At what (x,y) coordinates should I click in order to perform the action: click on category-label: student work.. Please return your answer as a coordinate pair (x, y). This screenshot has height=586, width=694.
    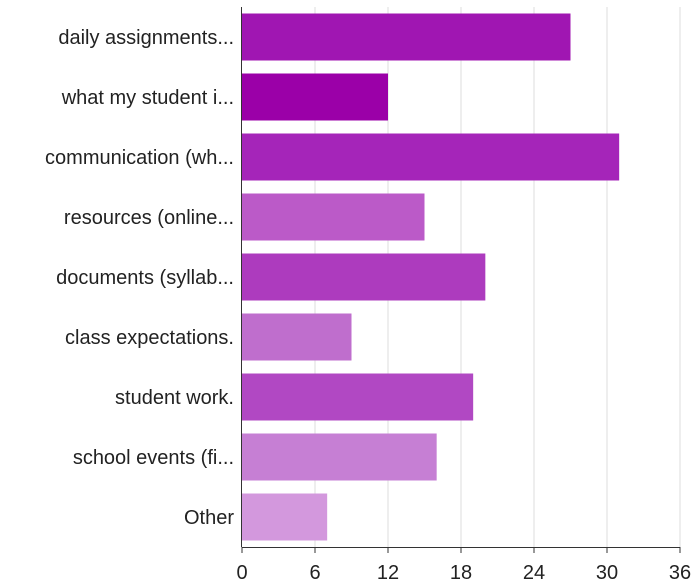
    Looking at the image, I should click on (174, 398).